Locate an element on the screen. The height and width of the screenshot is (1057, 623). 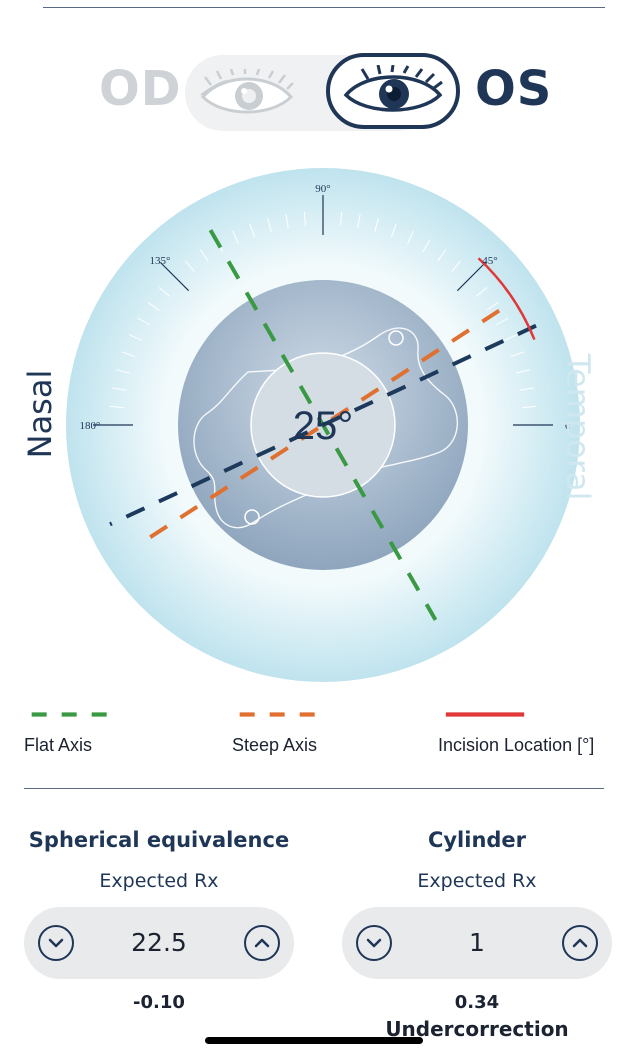
incision-swatch is located at coordinates (485, 714).